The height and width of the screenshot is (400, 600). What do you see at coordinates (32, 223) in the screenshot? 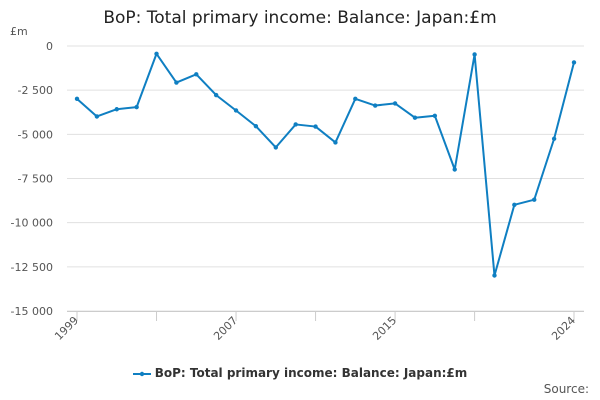
I see `y-tick-label: -10 000` at bounding box center [32, 223].